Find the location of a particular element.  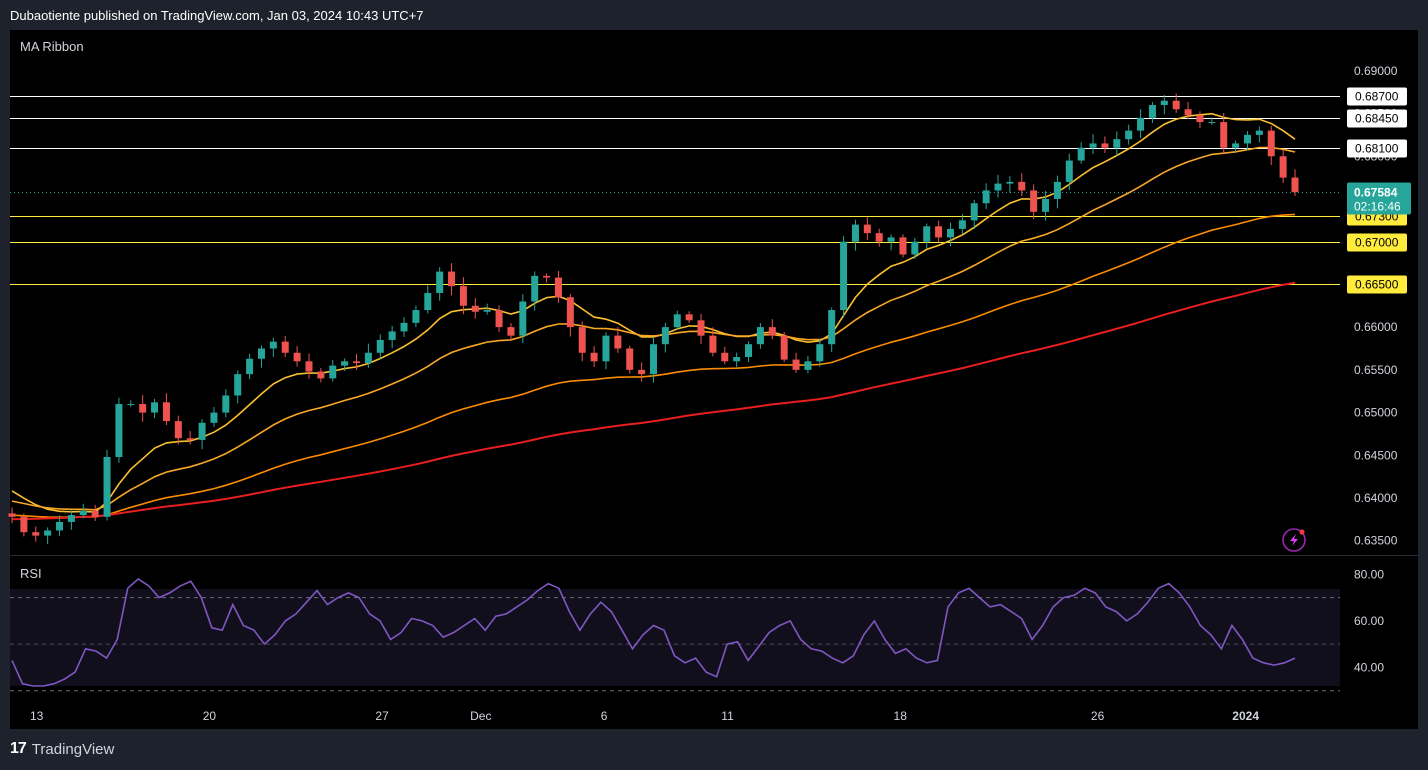

time-tick-label: 18 is located at coordinates (901, 716).